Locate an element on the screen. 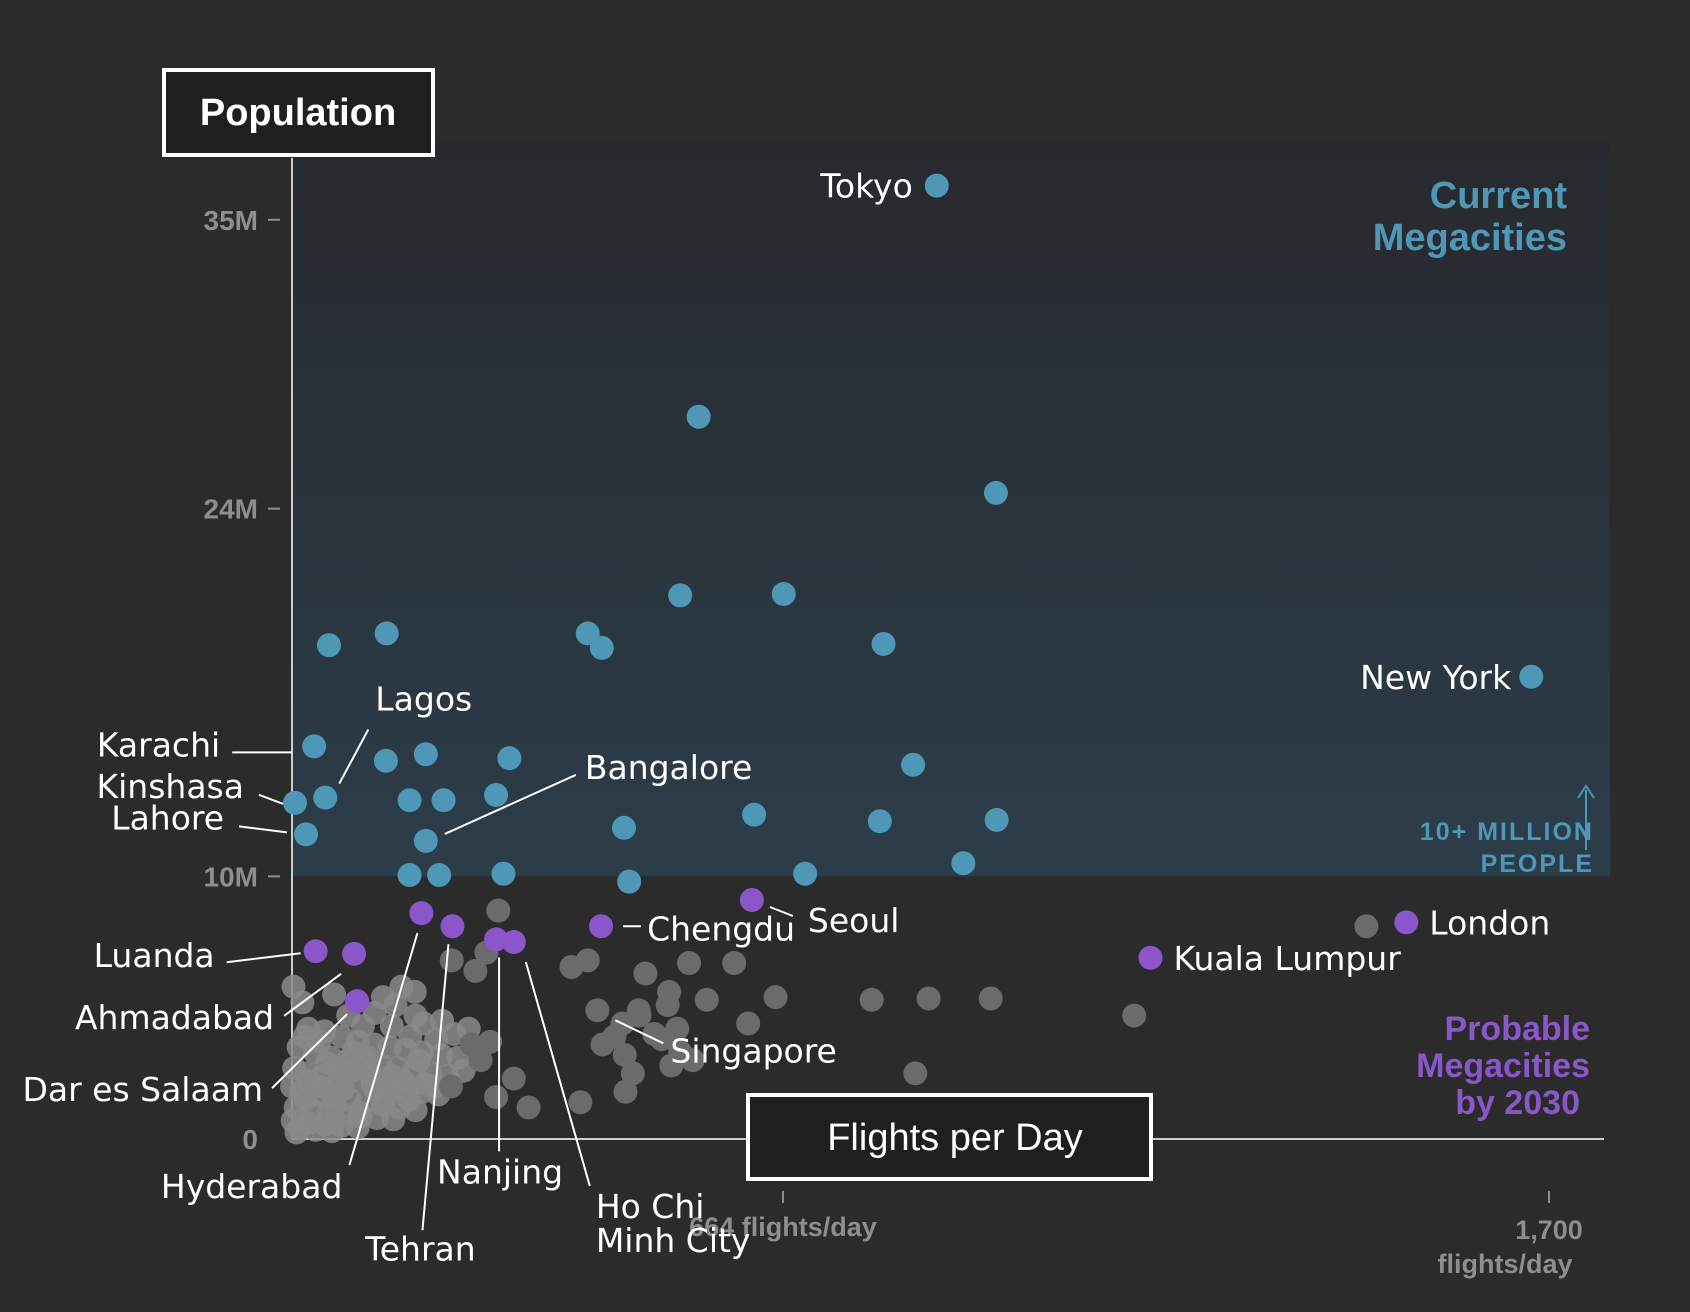 The image size is (1690, 1312). probable-annotation-line3: by 2030 is located at coordinates (1517, 1103).